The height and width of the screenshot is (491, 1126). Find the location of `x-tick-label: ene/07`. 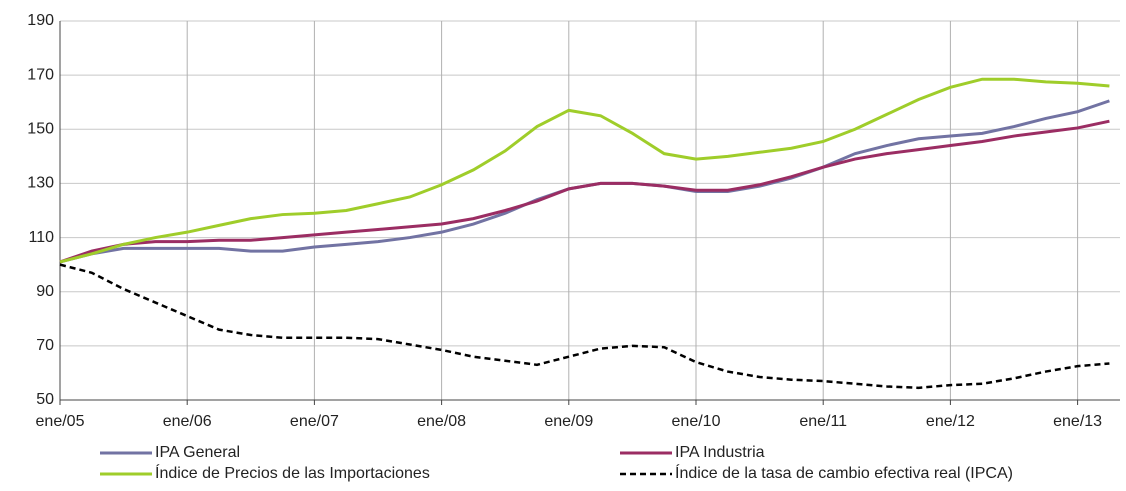

x-tick-label: ene/07 is located at coordinates (314, 421).